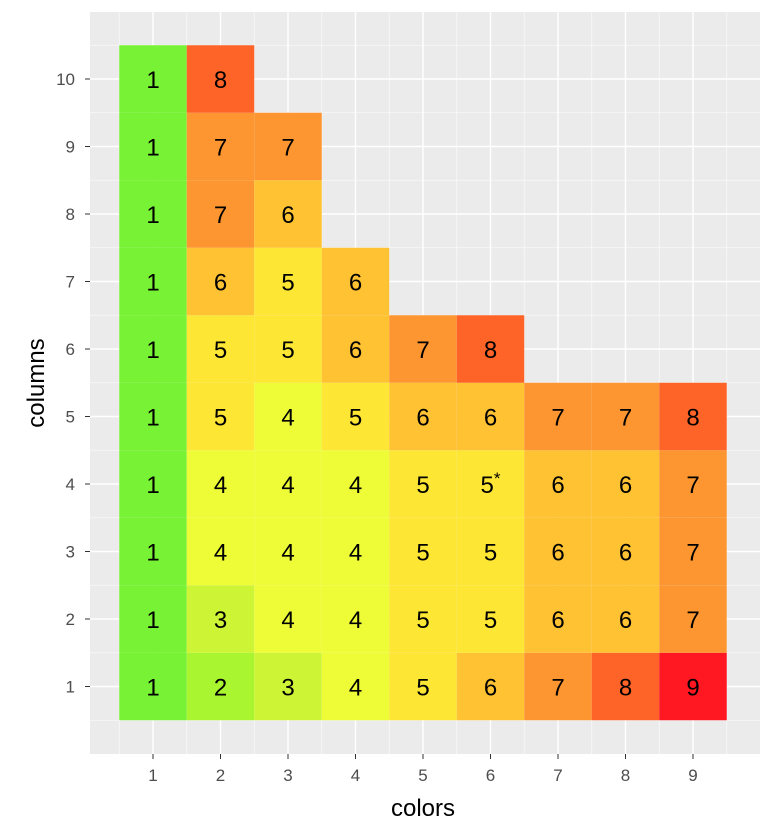 The image size is (780, 826). What do you see at coordinates (70, 687) in the screenshot?
I see `y-tick-label: 1` at bounding box center [70, 687].